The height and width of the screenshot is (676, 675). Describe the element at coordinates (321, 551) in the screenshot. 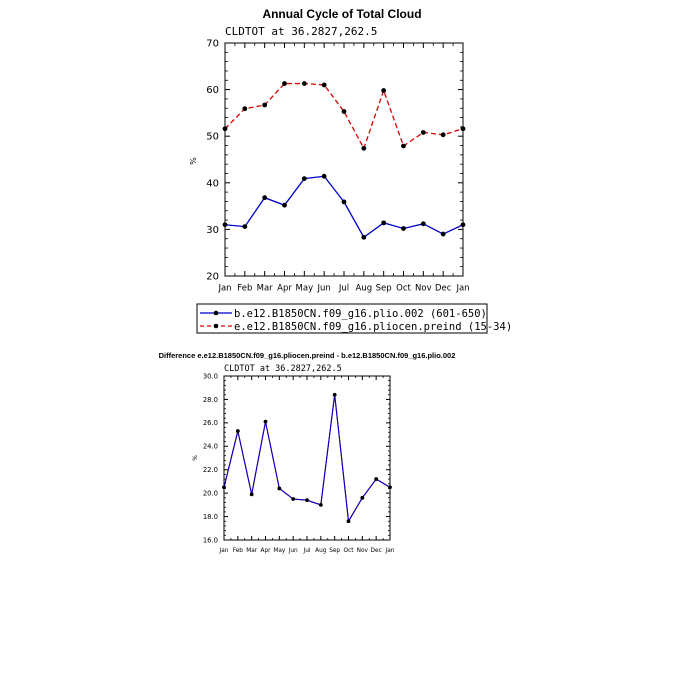

I see `chart-2-xtick-label-7: Aug` at that location.